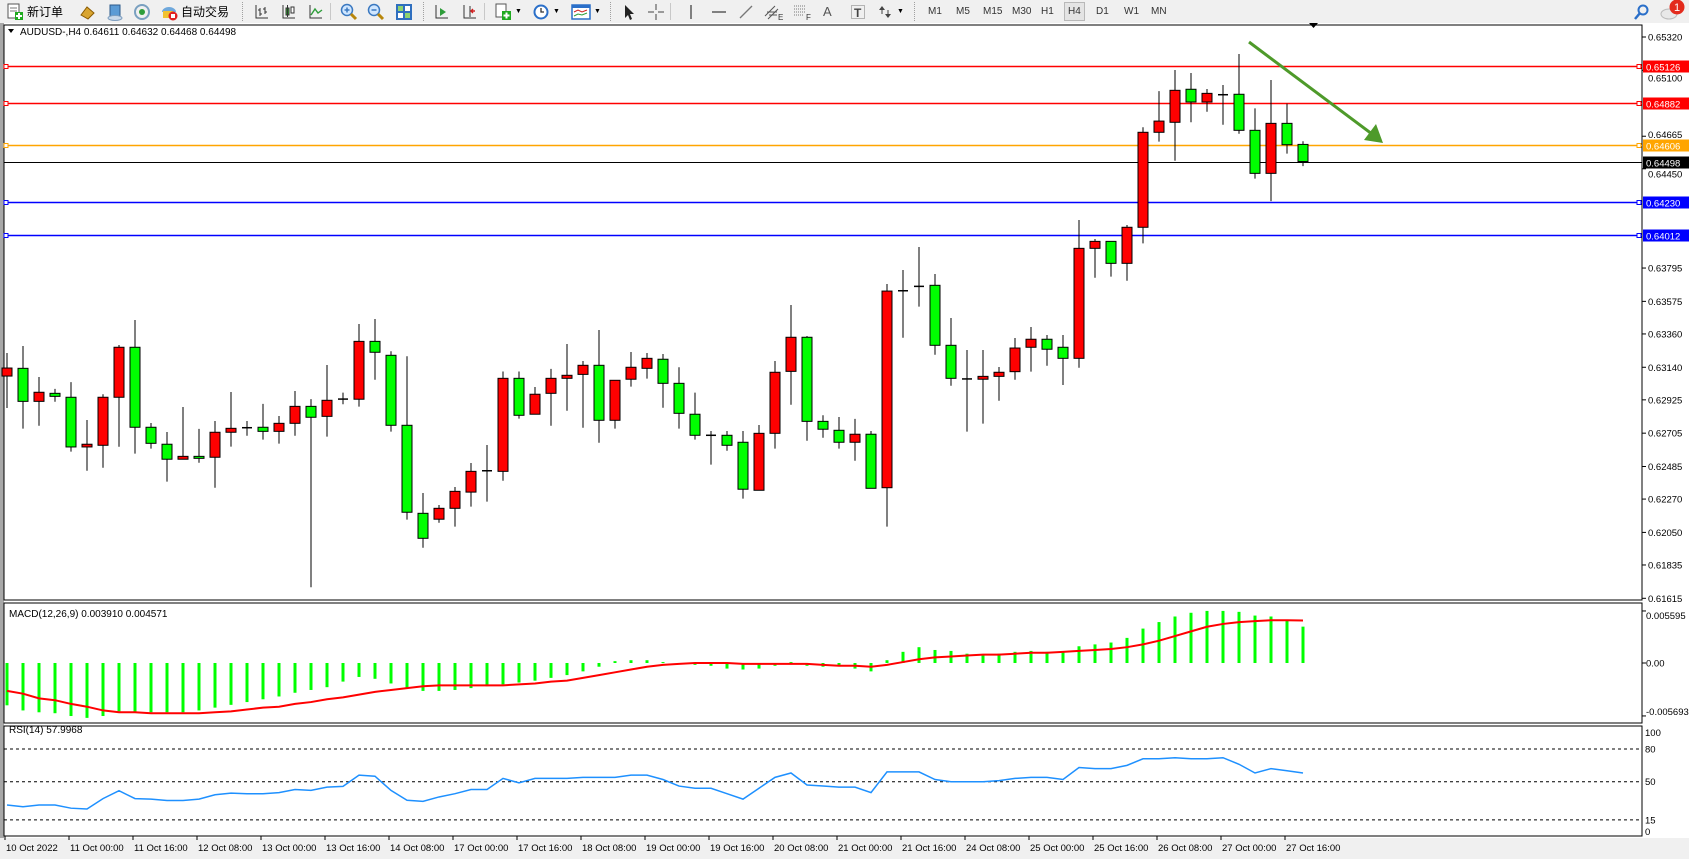  What do you see at coordinates (1159, 11) in the screenshot?
I see `period-mn: MN` at bounding box center [1159, 11].